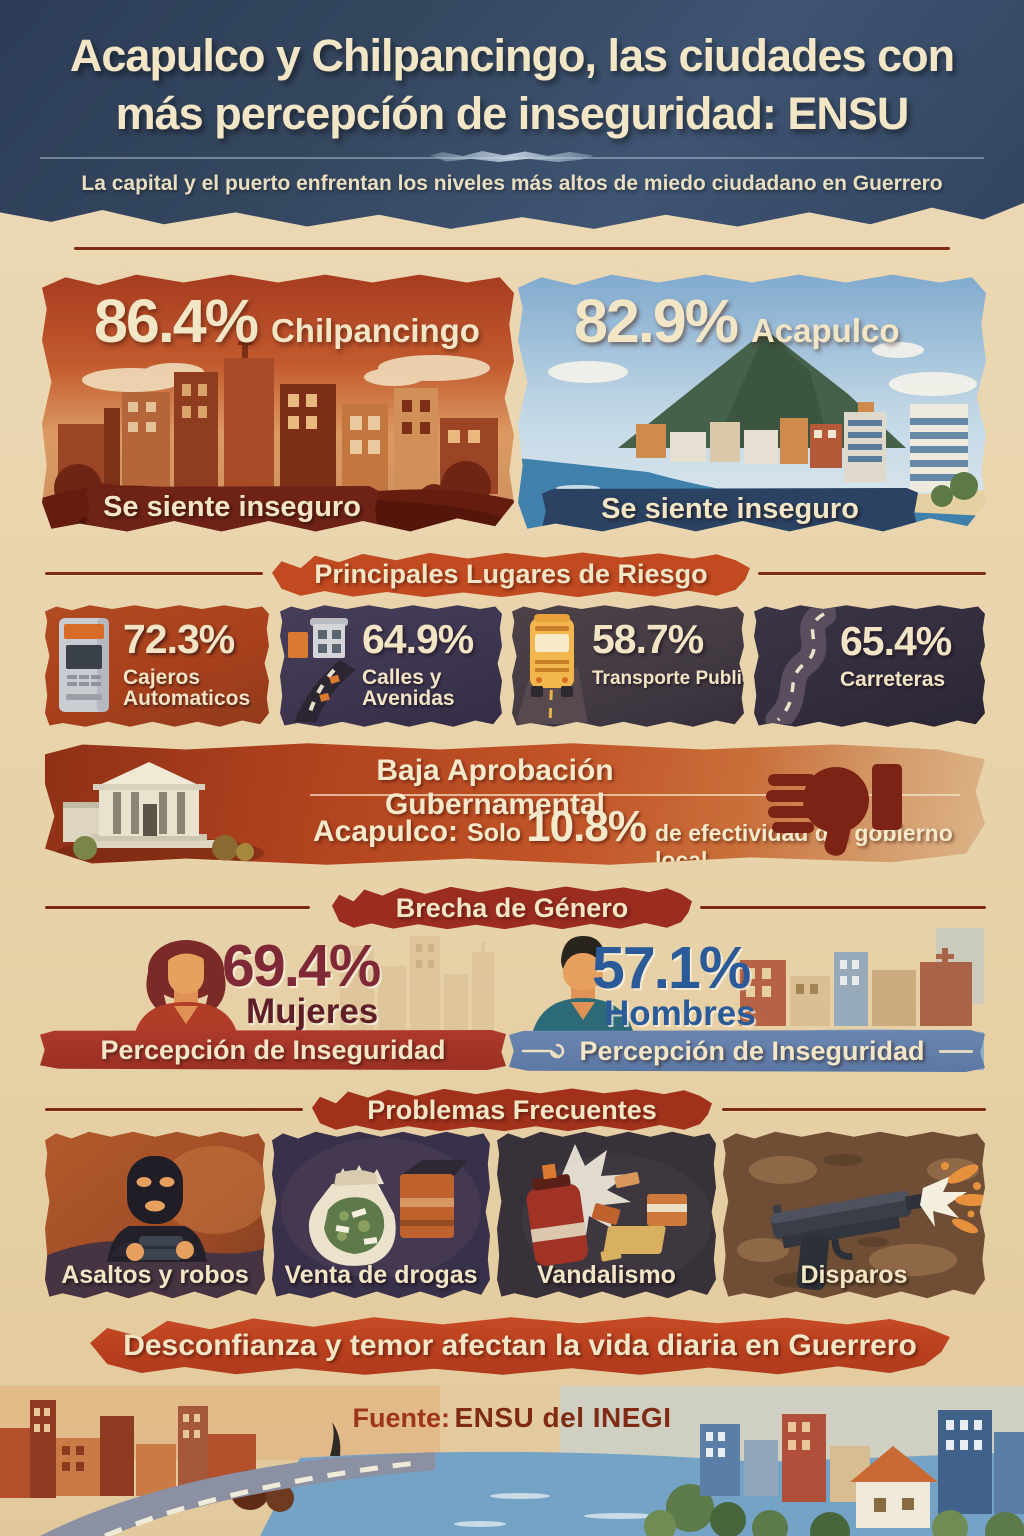  What do you see at coordinates (671, 968) in the screenshot?
I see `men-percent: 57.1%` at bounding box center [671, 968].